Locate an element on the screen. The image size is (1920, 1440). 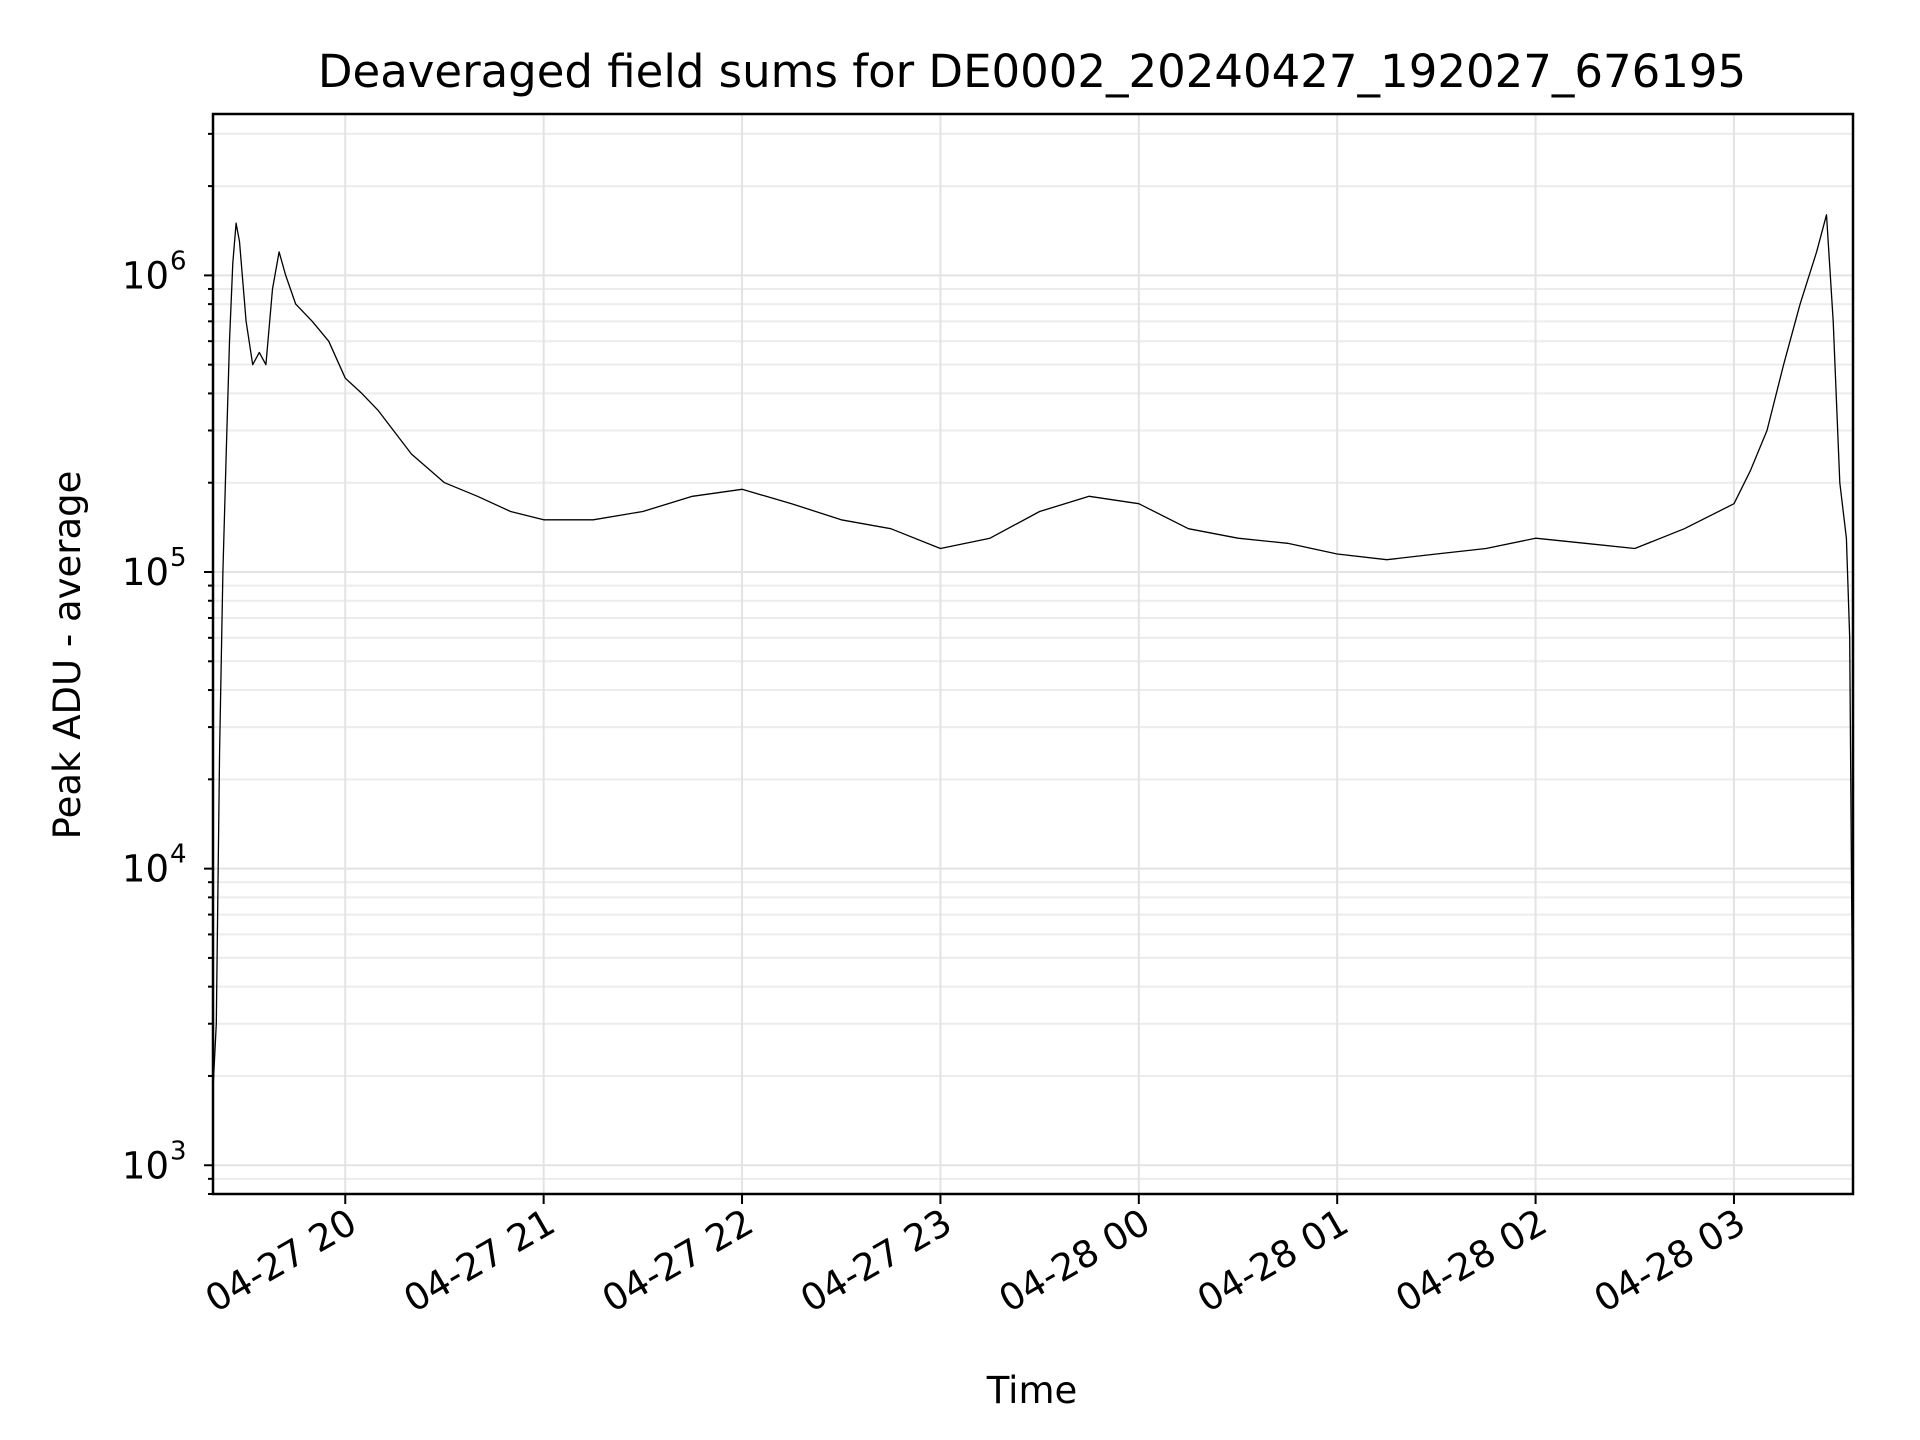
y-tick-exponent: 5 is located at coordinates (178, 558).